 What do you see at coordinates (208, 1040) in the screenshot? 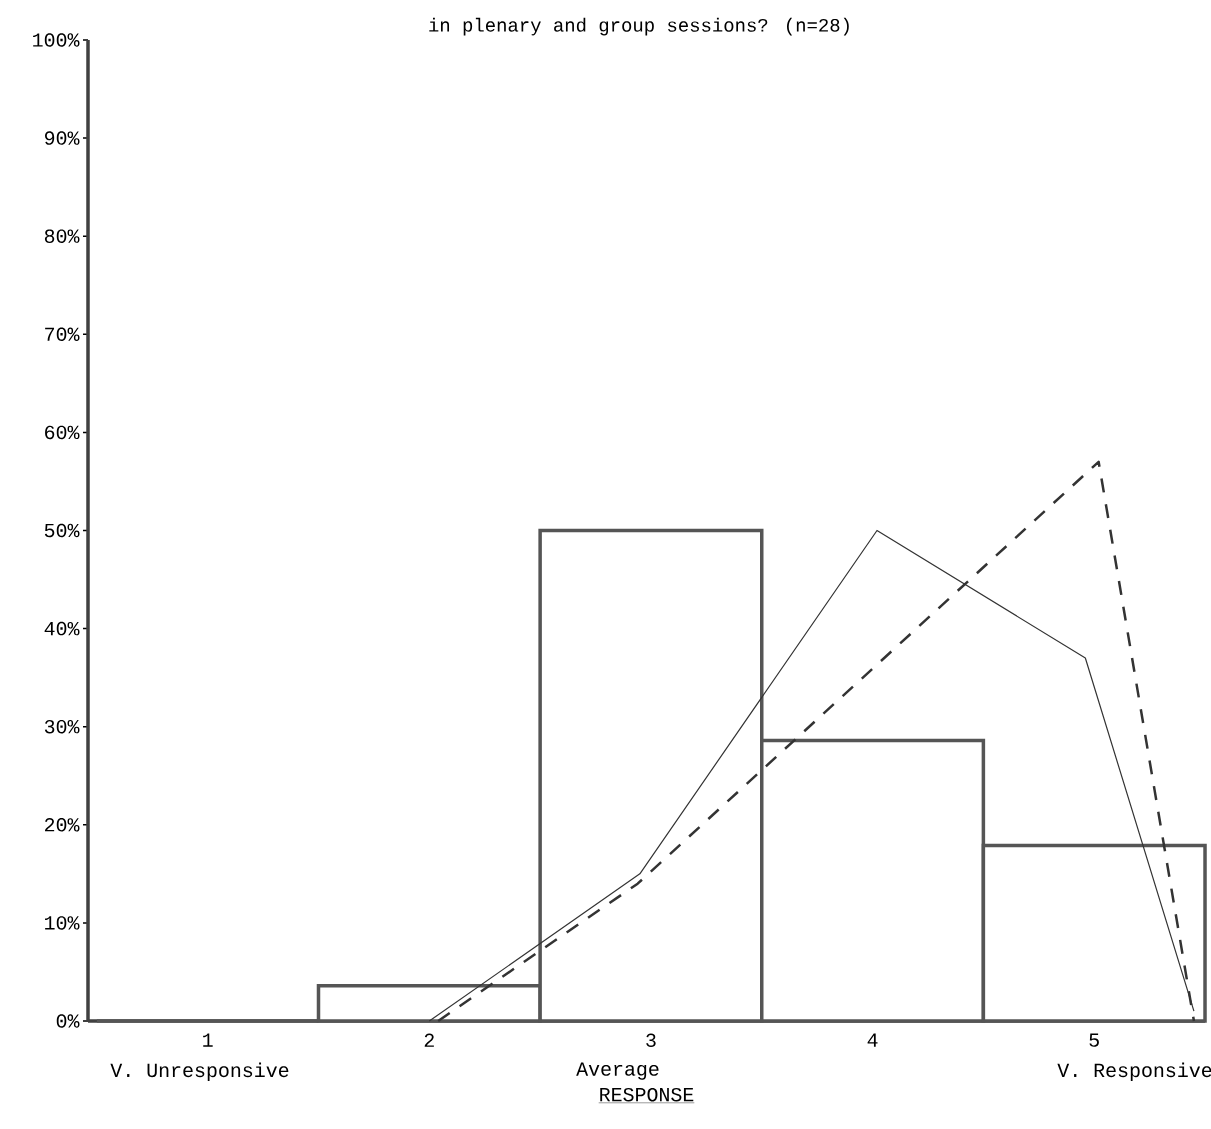
I see `x-tick-label: 1` at bounding box center [208, 1040].